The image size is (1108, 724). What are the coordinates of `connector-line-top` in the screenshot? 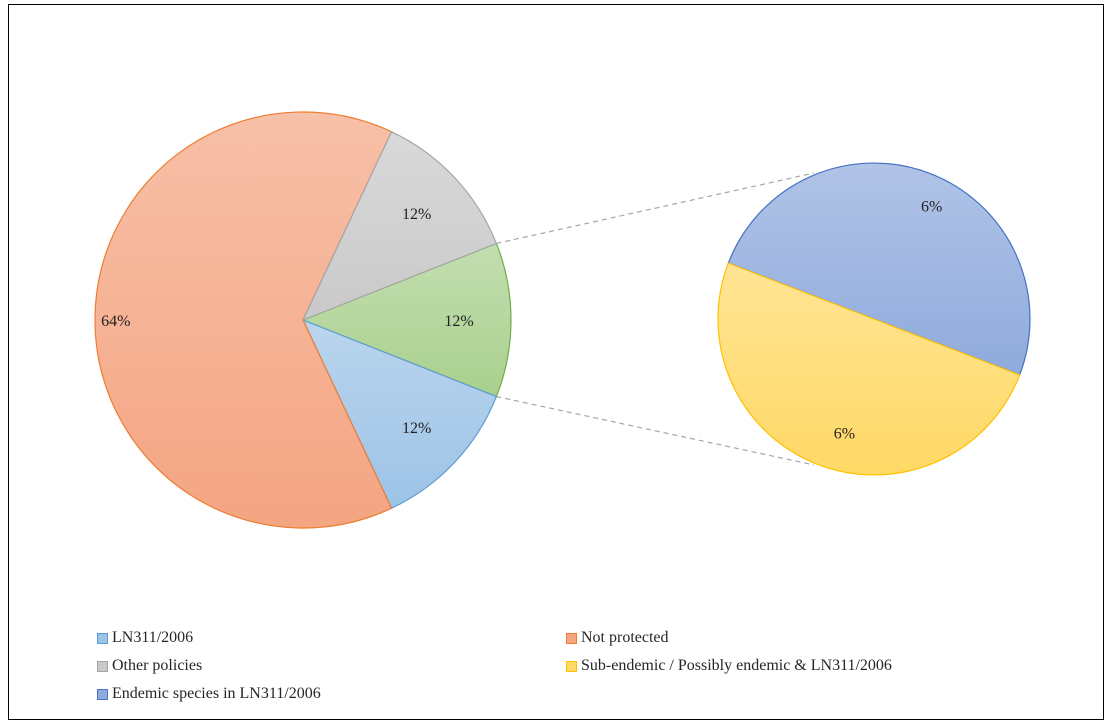 It's located at (655, 208).